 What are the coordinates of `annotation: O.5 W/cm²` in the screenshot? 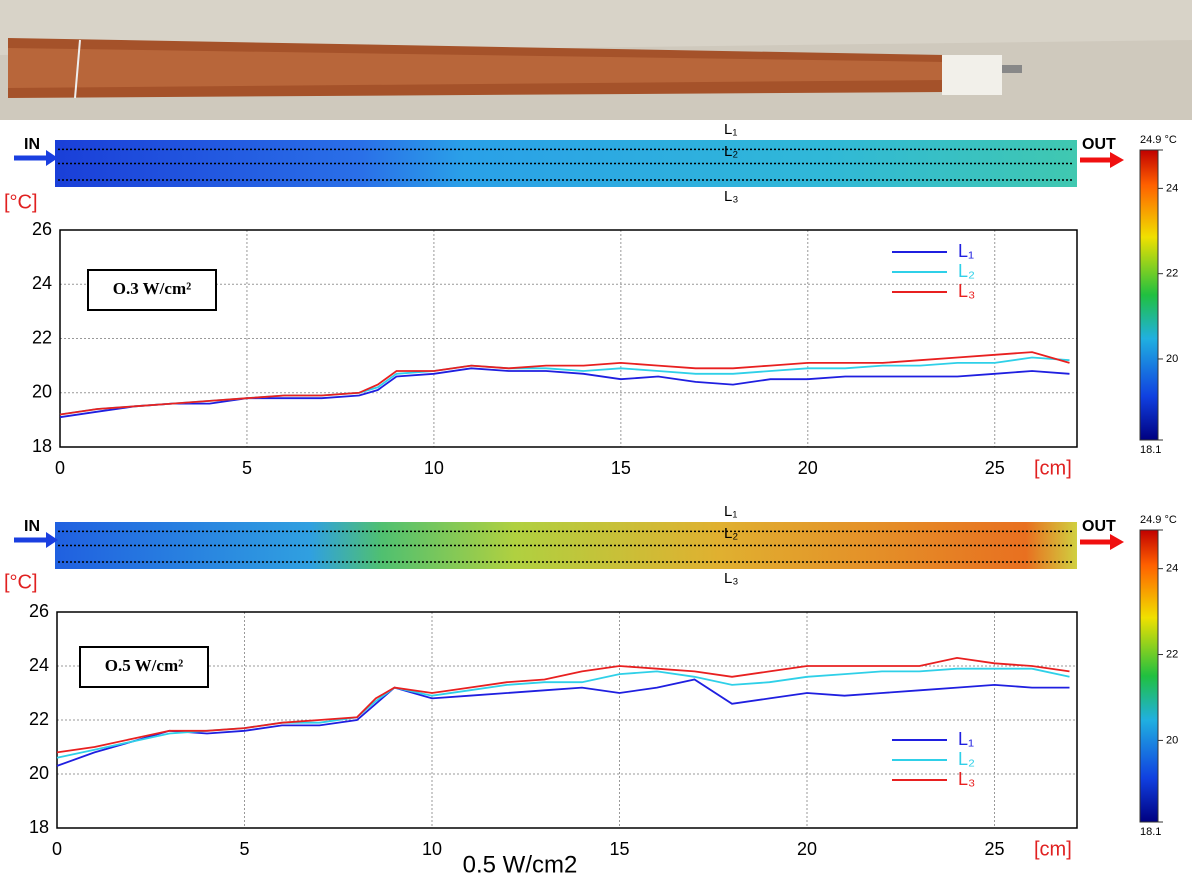 It's located at (144, 665).